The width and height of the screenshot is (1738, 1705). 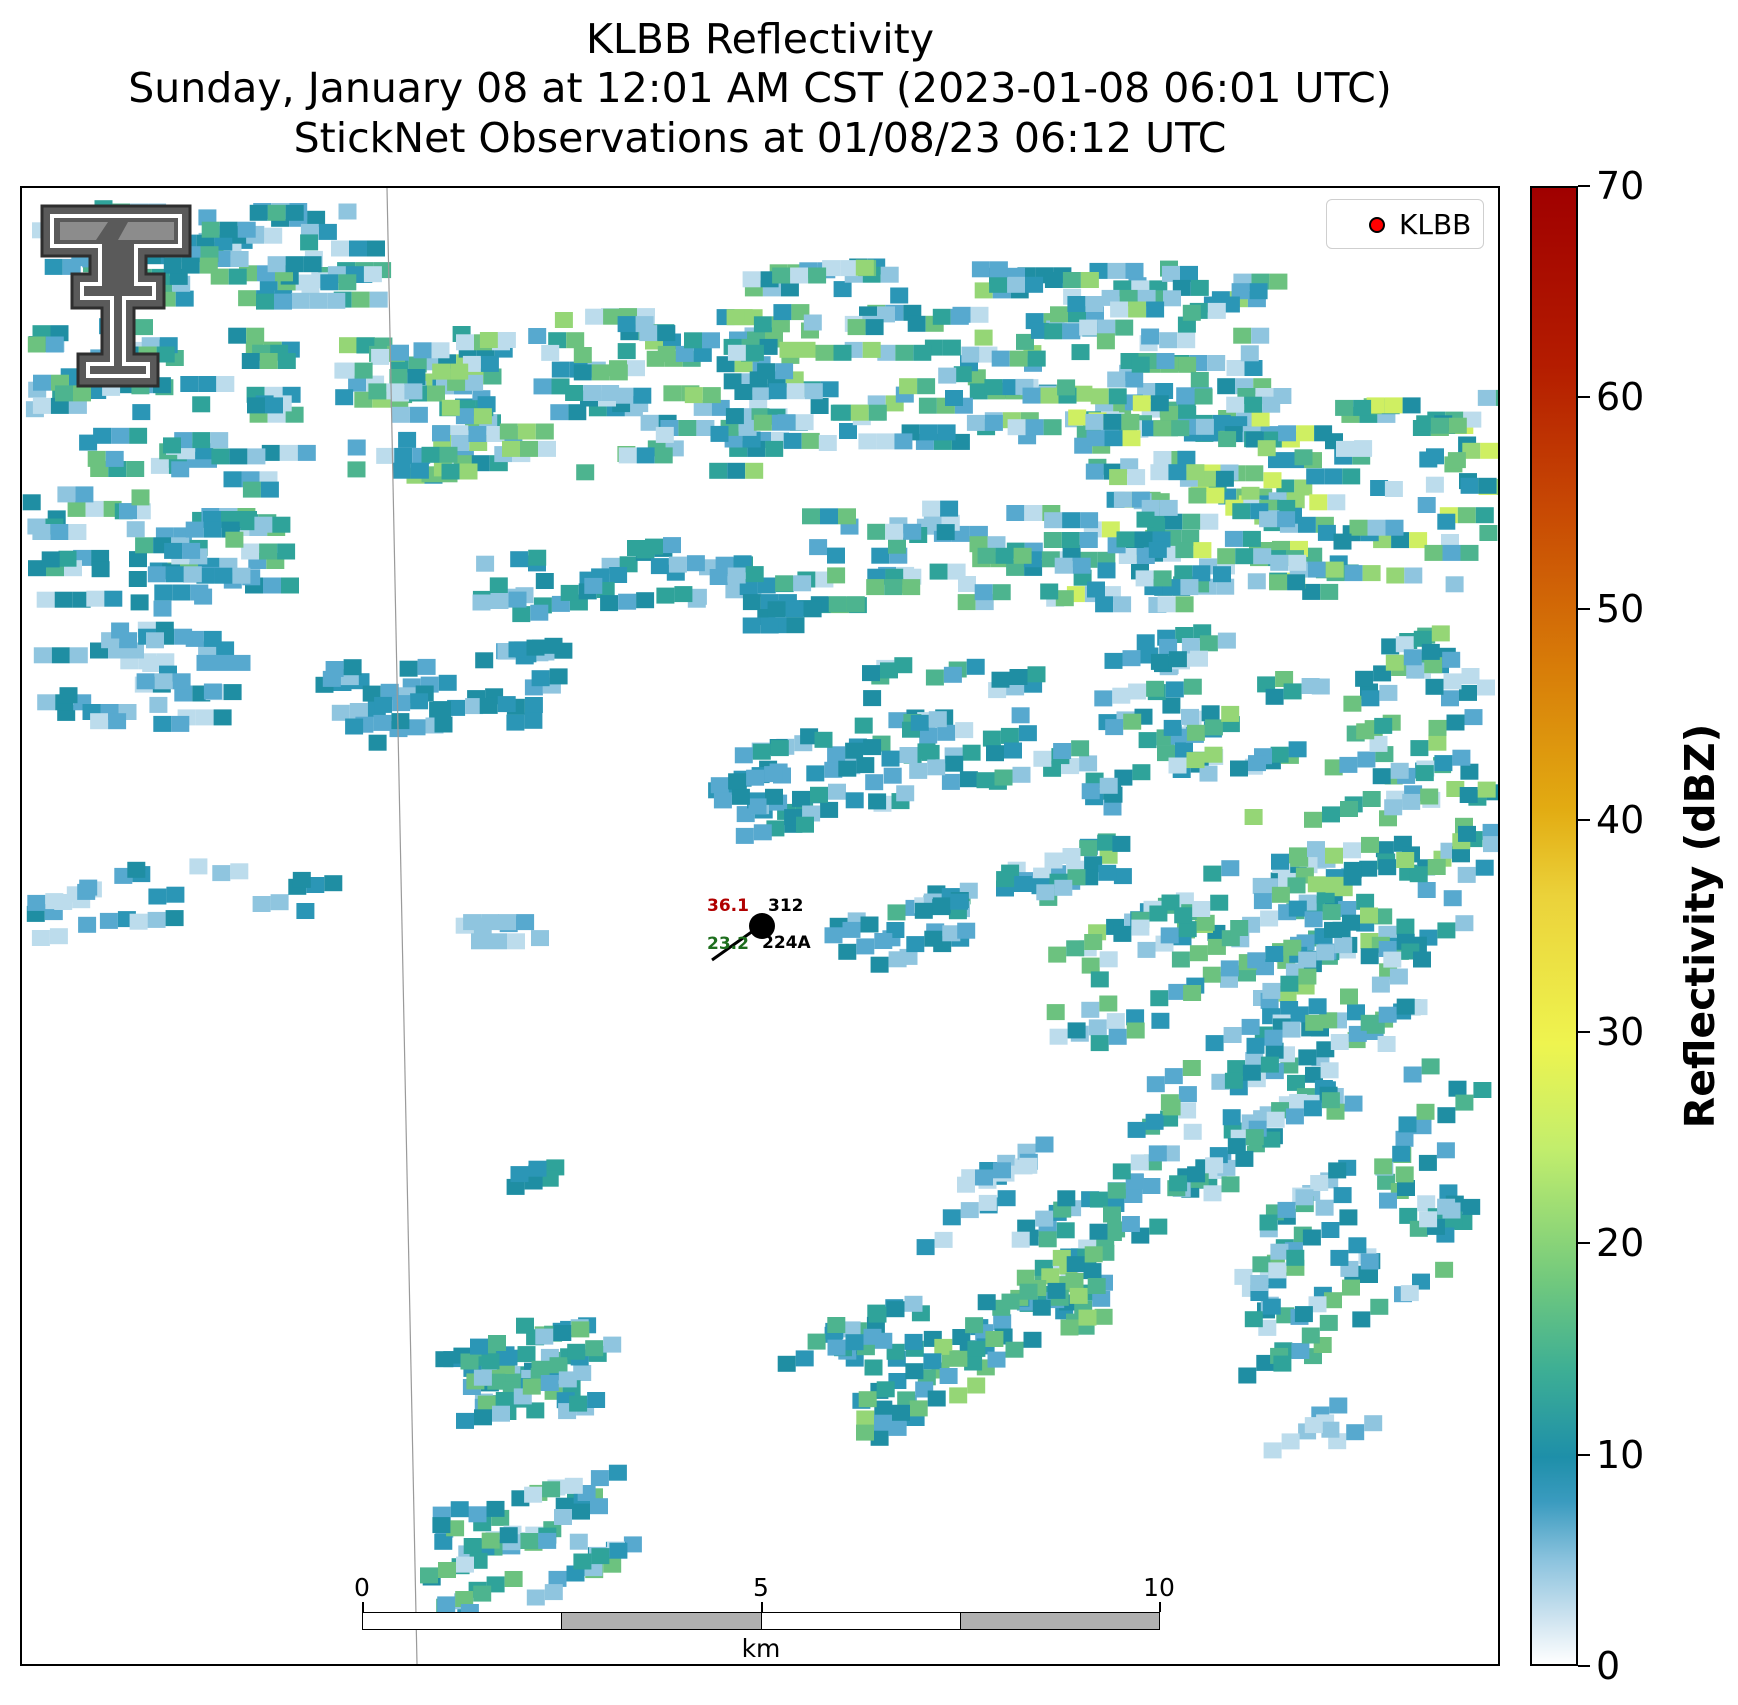 What do you see at coordinates (363, 1607) in the screenshot?
I see `scale-tick` at bounding box center [363, 1607].